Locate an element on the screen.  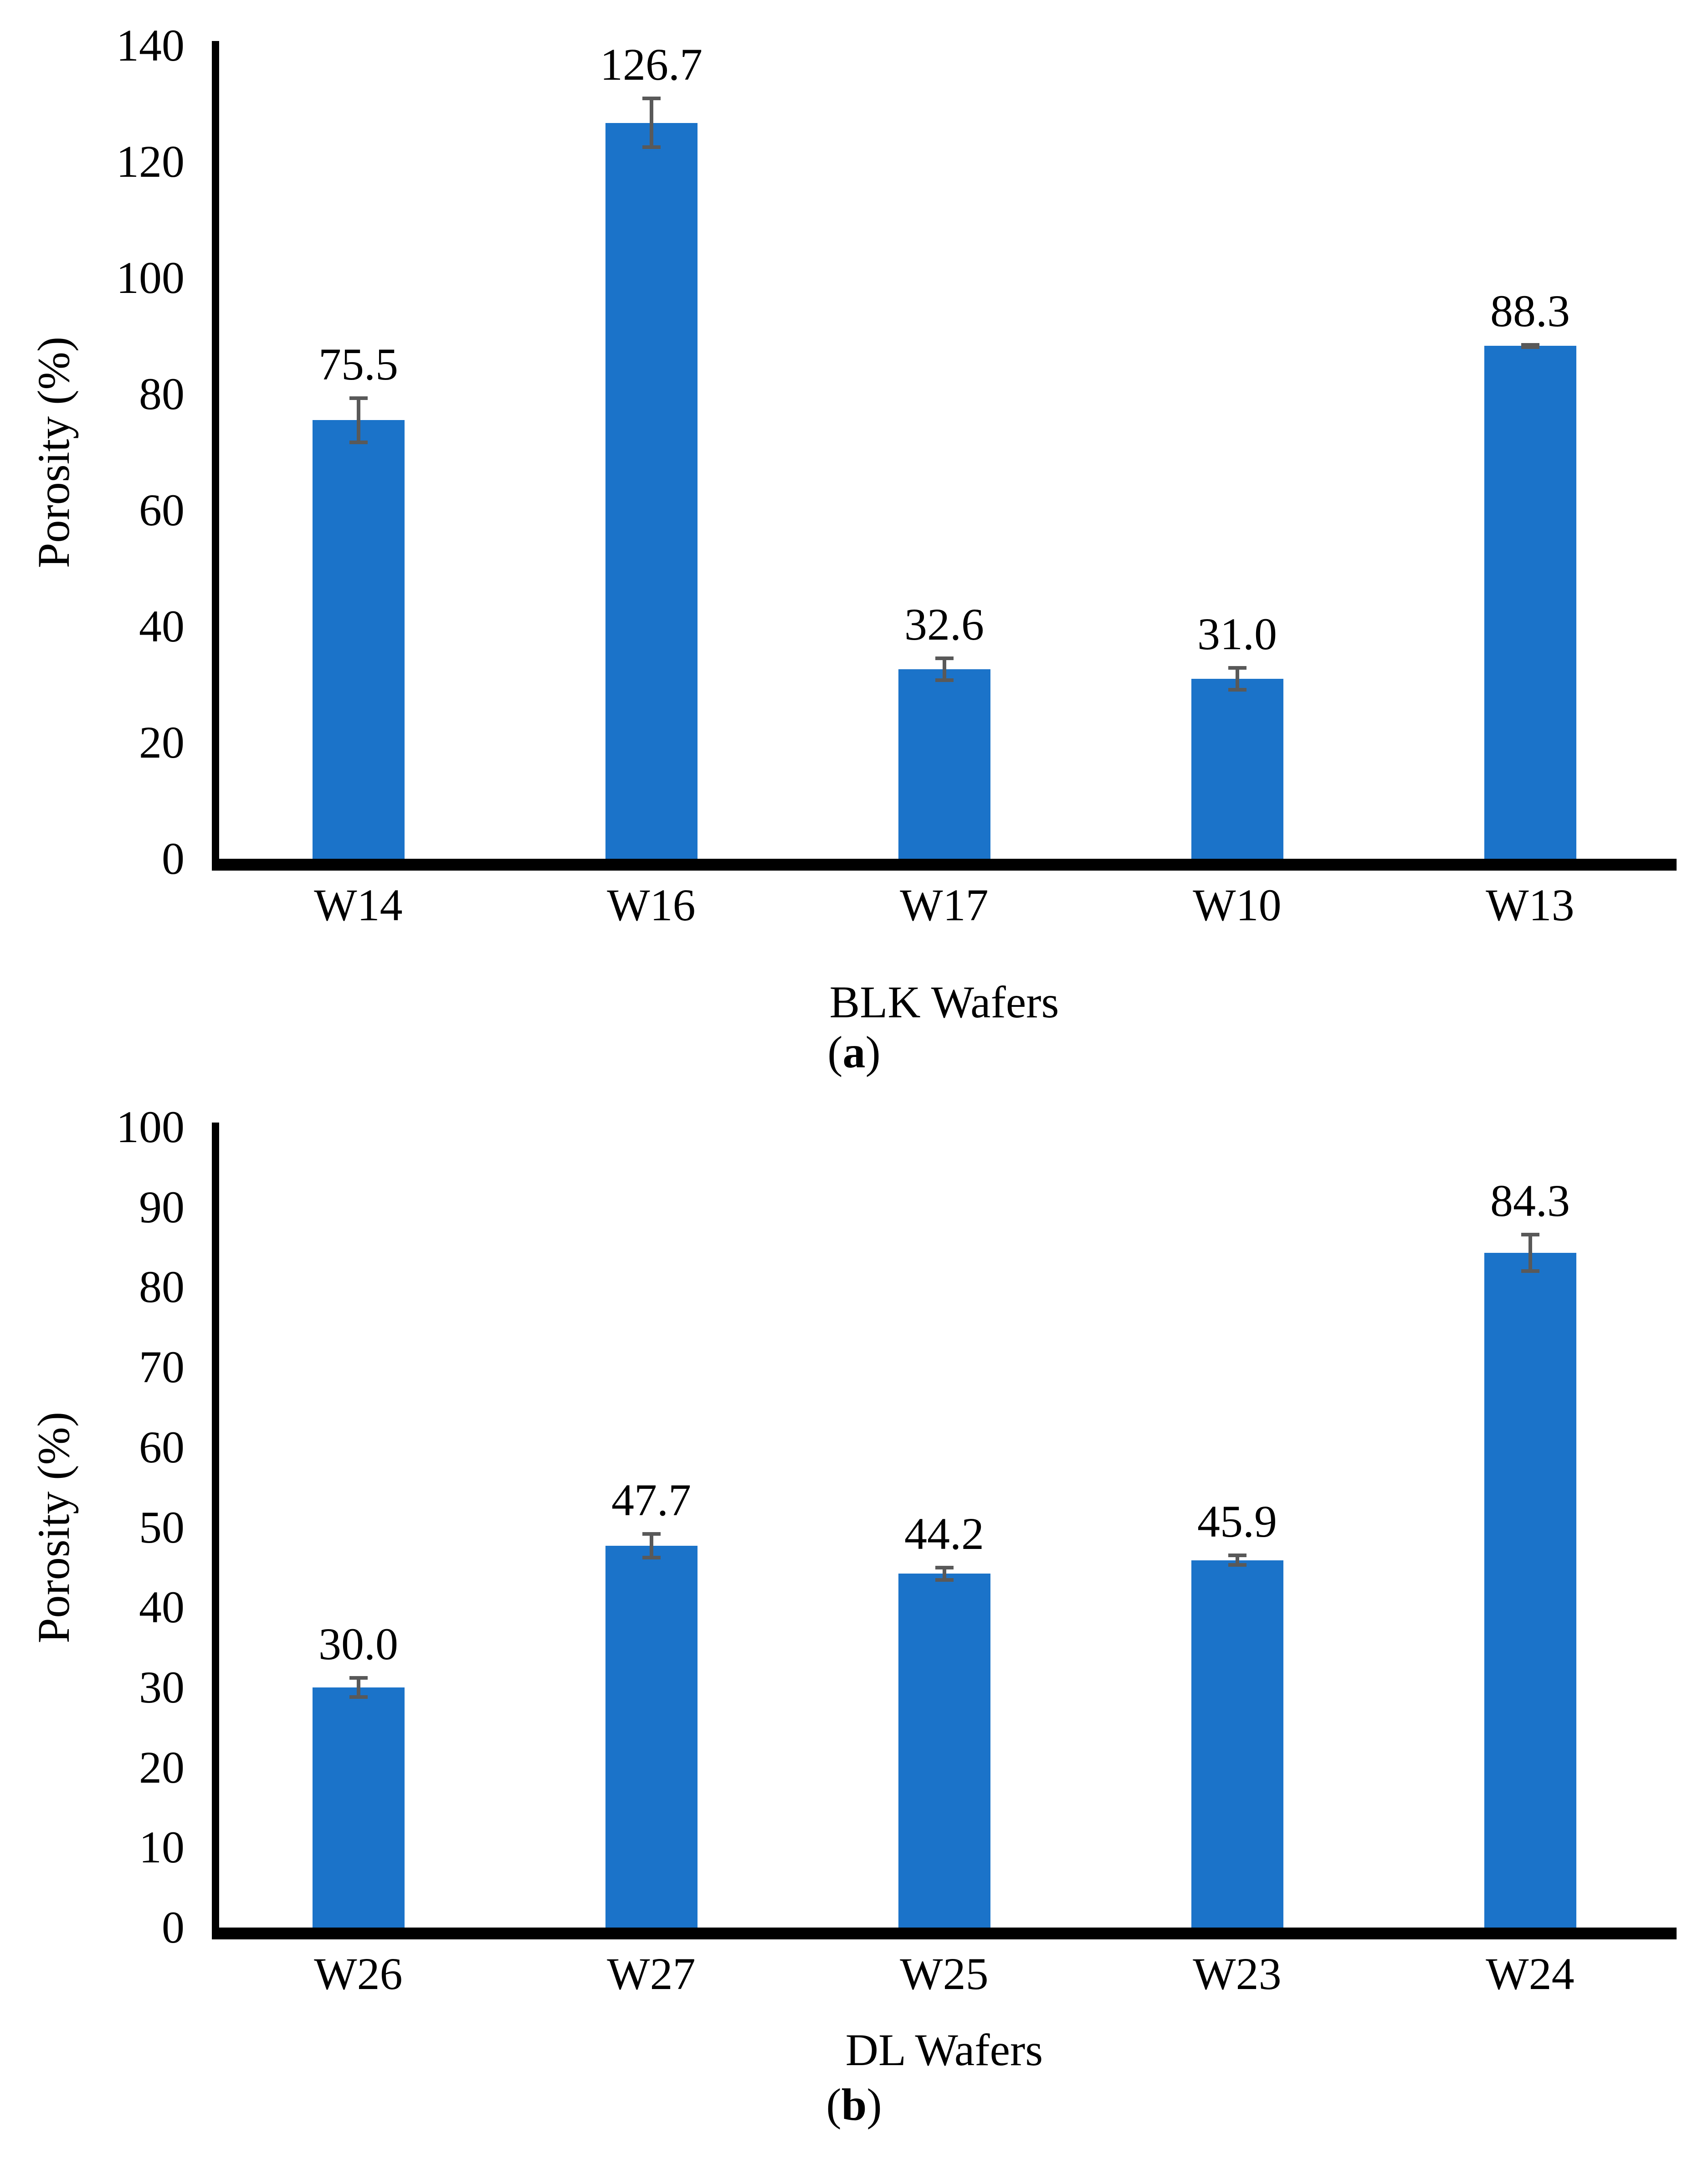
panel-caption-a: (a) is located at coordinates (854, 1052).